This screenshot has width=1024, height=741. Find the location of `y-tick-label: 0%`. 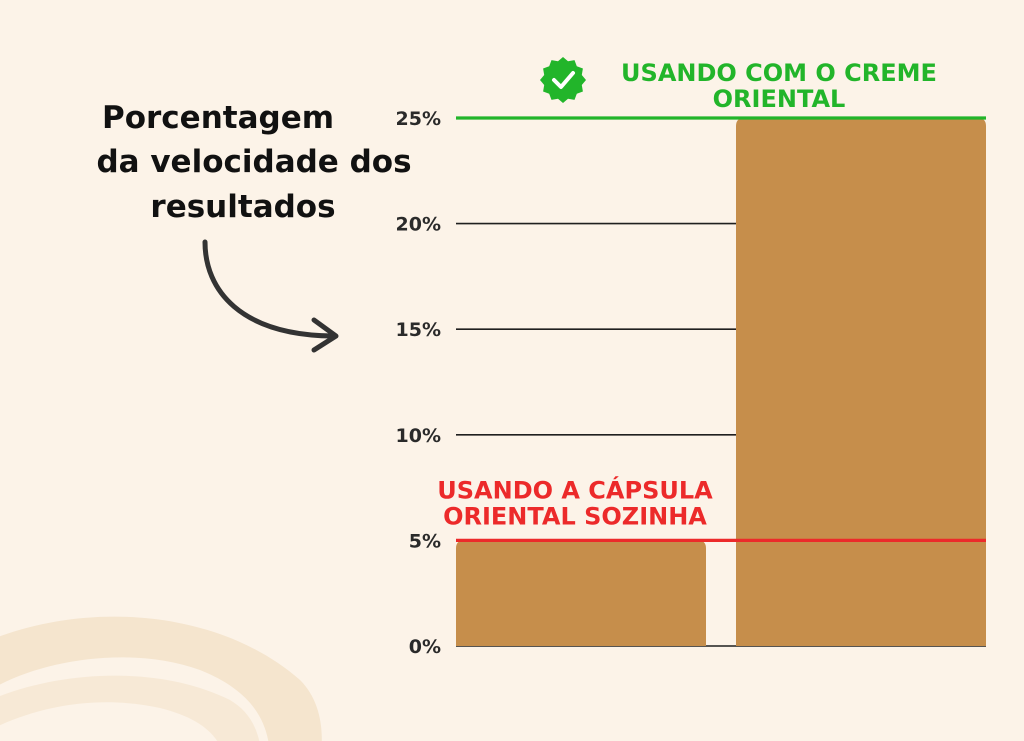

y-tick-label: 0% is located at coordinates (425, 647).